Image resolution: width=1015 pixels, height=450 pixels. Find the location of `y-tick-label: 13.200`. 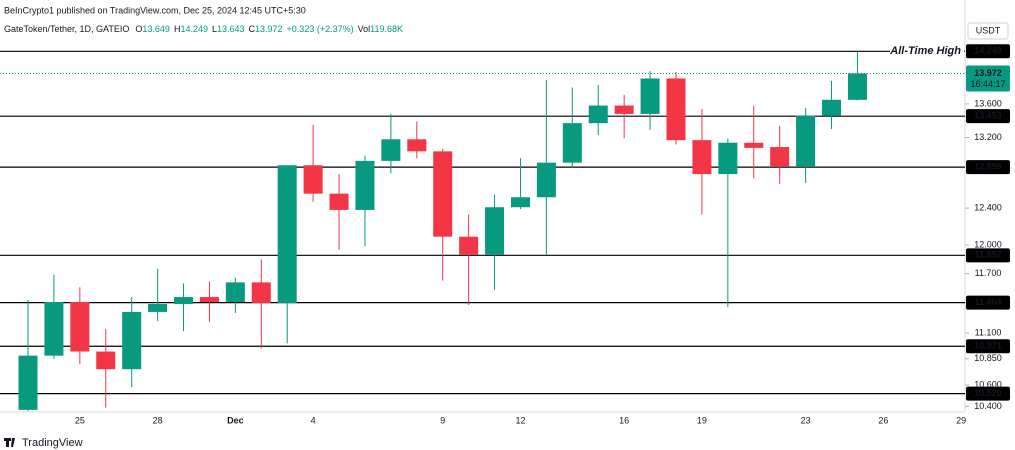

y-tick-label: 13.200 is located at coordinates (988, 137).